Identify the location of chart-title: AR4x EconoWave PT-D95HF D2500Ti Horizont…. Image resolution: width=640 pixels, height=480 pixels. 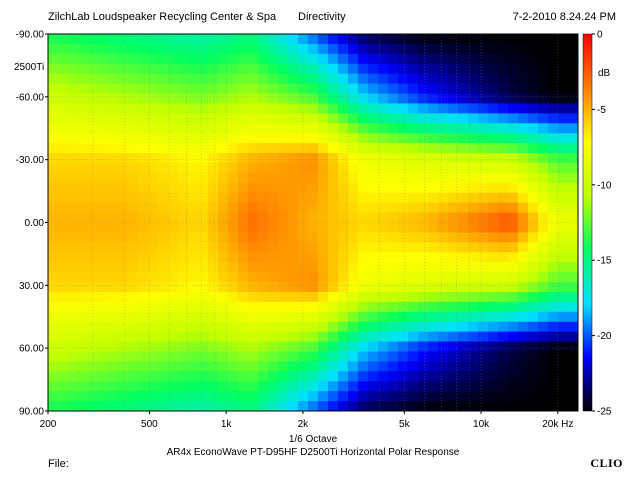
(313, 452).